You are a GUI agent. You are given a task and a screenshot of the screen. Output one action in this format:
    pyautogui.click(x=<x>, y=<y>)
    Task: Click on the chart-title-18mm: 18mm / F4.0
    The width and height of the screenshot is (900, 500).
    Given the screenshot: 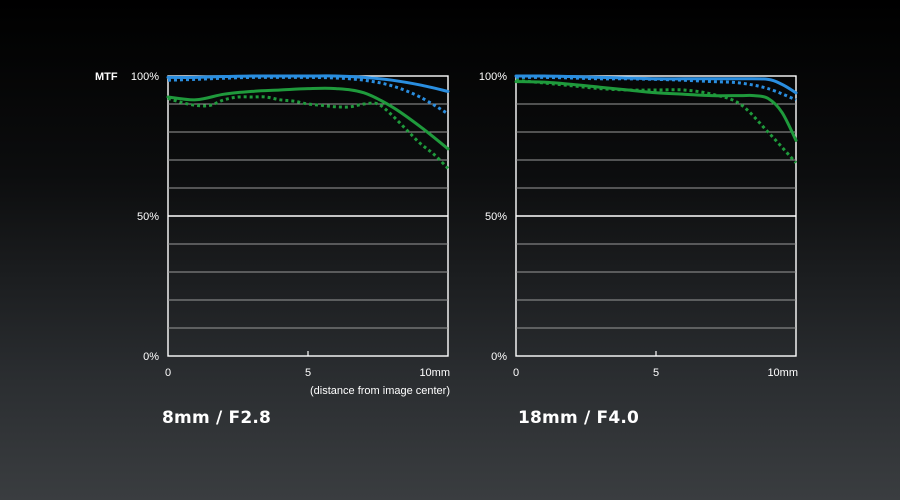 What is the action you would take?
    pyautogui.click(x=579, y=418)
    